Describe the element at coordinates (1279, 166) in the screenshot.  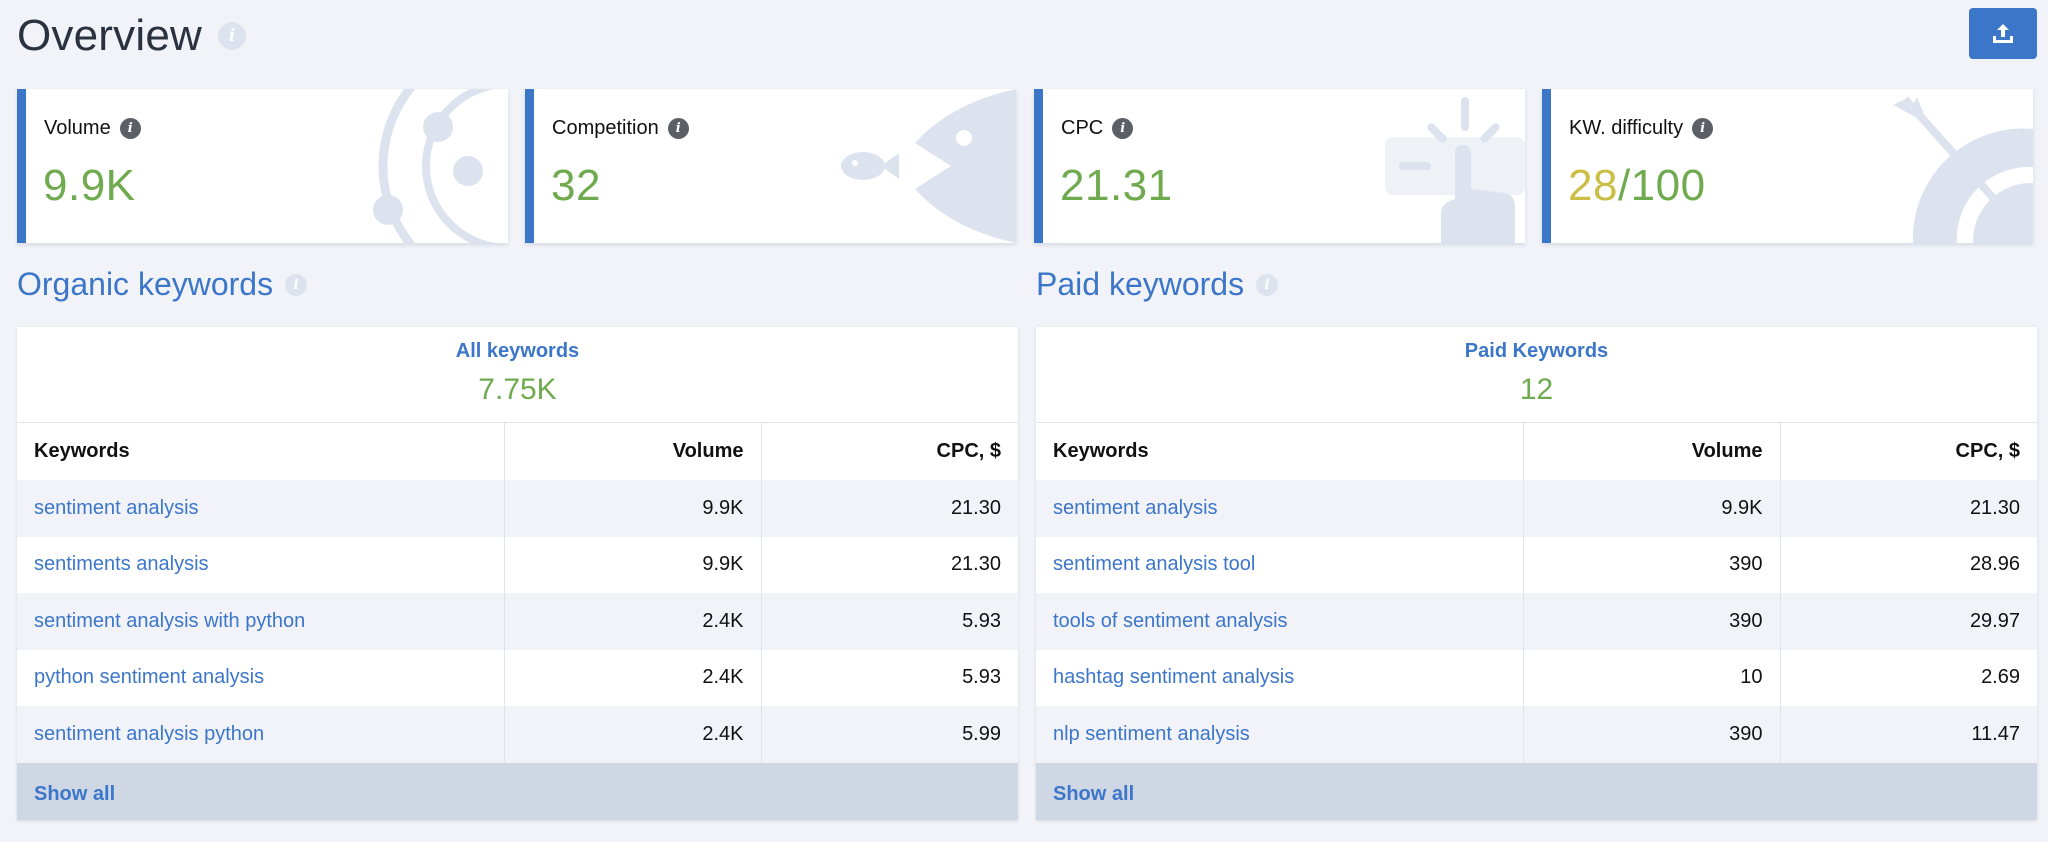
I see `cpc-card: CPC i 21.31` at that location.